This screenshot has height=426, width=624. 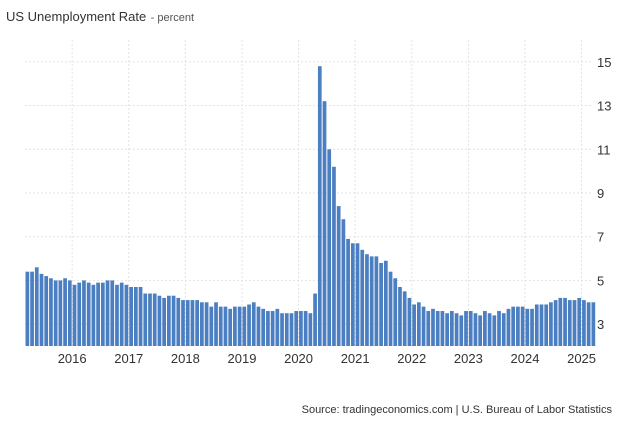 I want to click on y-tick-label: 5, so click(x=600, y=280).